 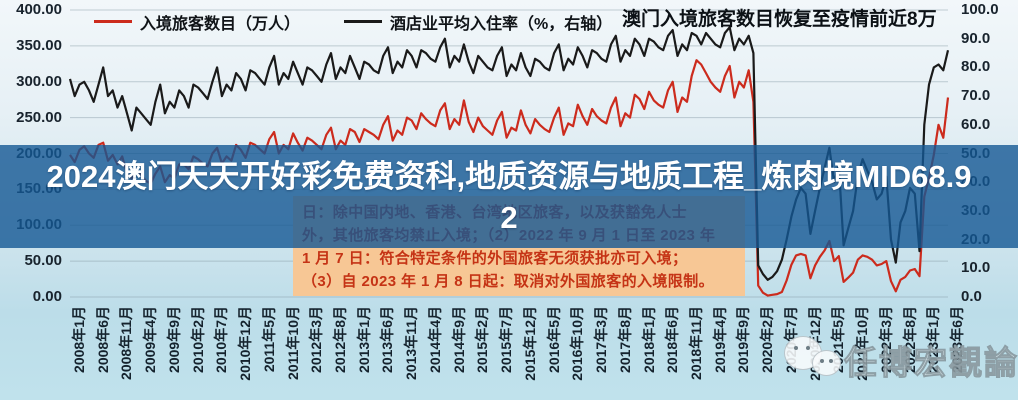 What do you see at coordinates (577, 343) in the screenshot?
I see `x-tick-label: 2016年10月` at bounding box center [577, 343].